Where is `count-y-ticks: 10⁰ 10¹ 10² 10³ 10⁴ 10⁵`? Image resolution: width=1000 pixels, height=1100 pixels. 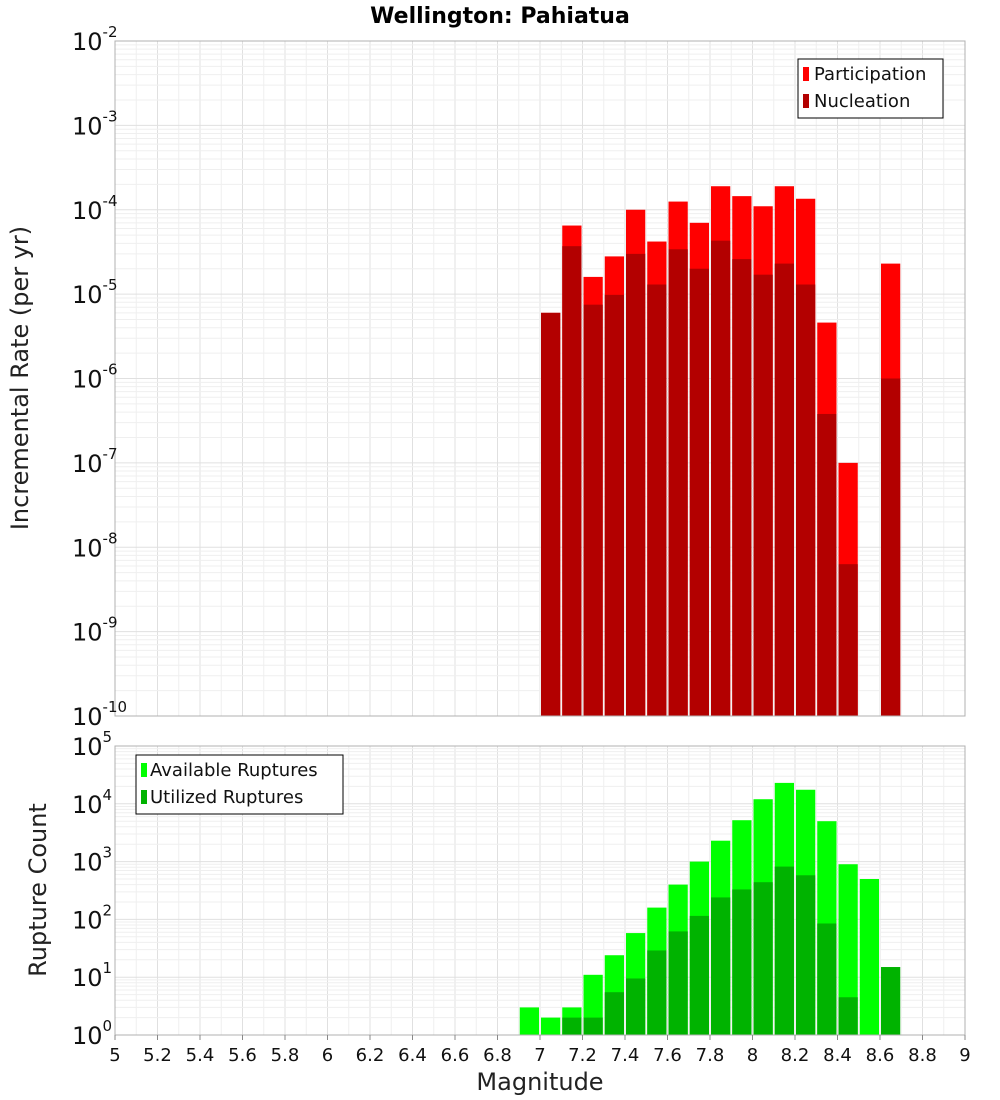 count-y-ticks: 10⁰ 10¹ 10² 10³ 10⁴ 10⁵ is located at coordinates (92, 889).